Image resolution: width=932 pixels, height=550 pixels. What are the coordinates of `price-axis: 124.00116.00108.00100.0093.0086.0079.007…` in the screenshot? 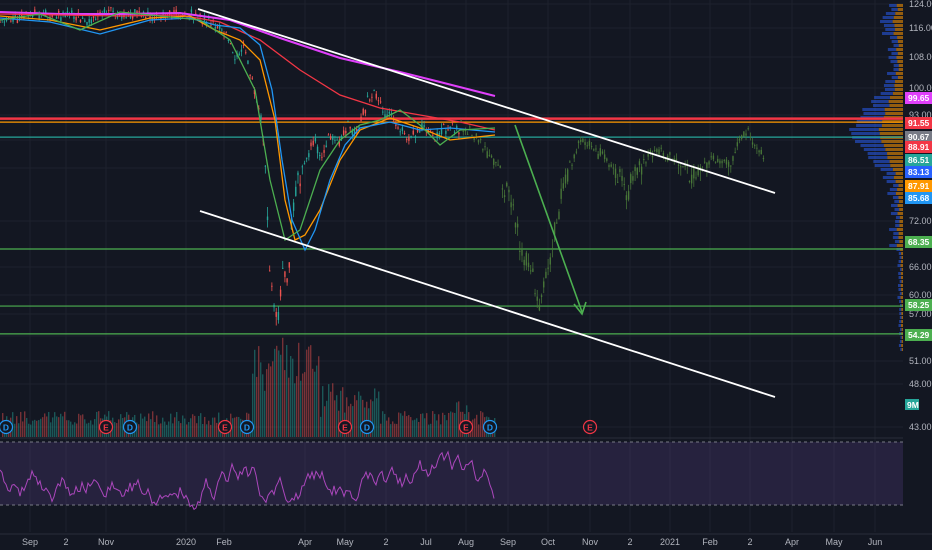 It's located at (918, 267).